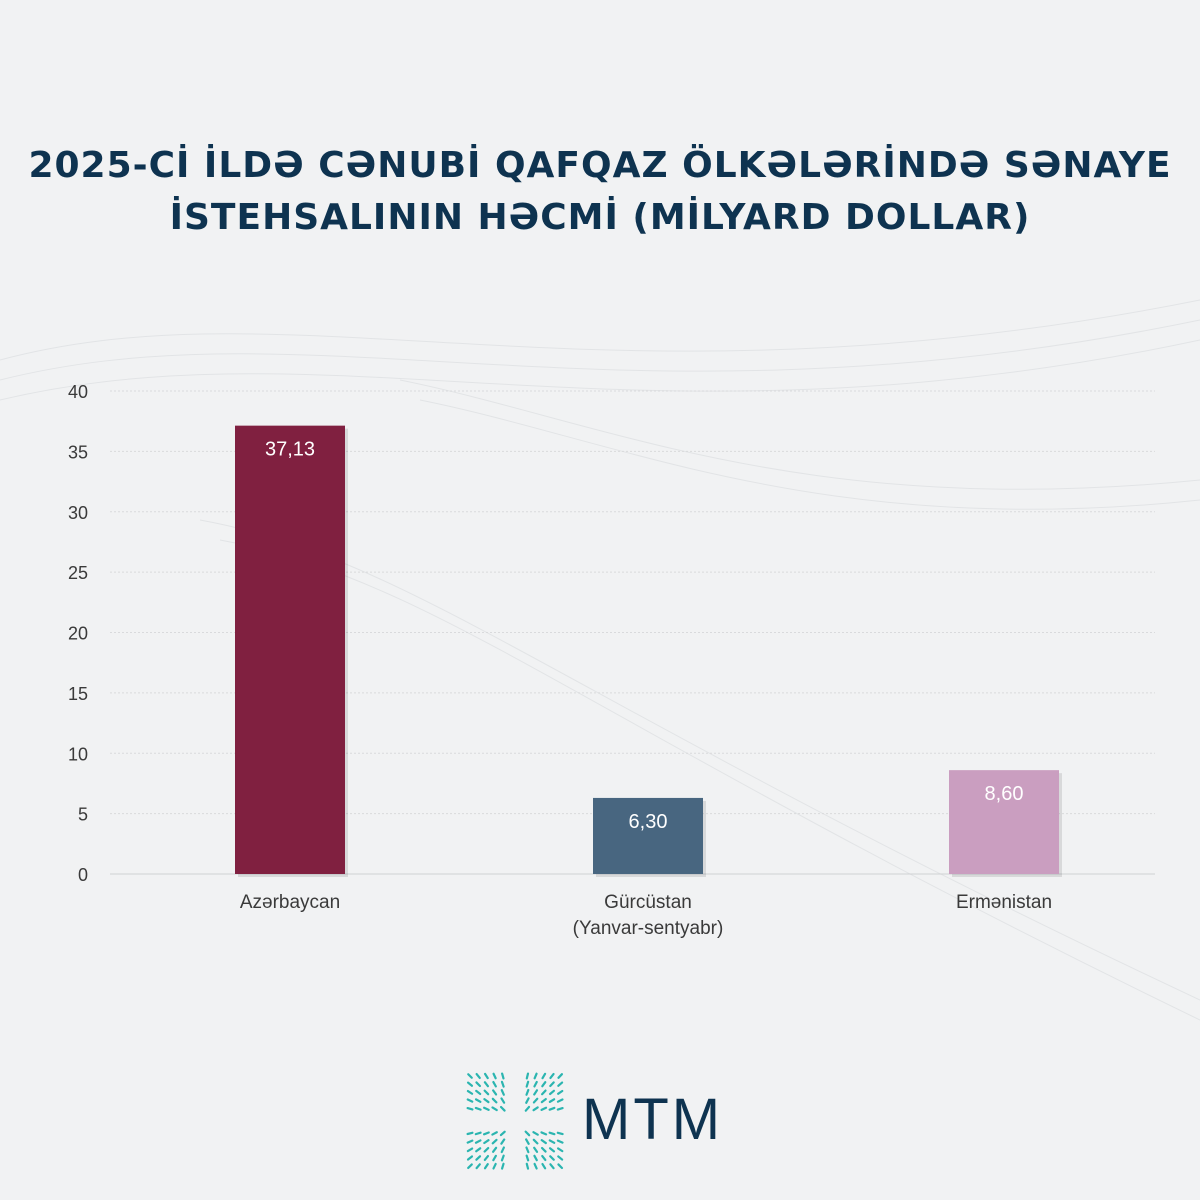 The image size is (1200, 1200). Describe the element at coordinates (653, 1119) in the screenshot. I see `logo-text: MTM` at that location.